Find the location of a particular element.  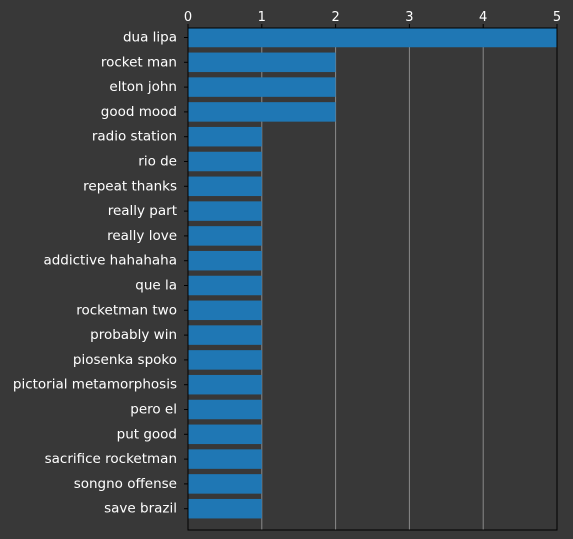

category-label: rocket man is located at coordinates (139, 62).